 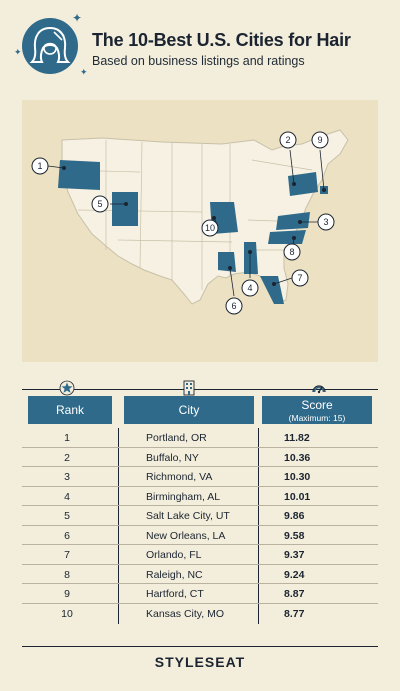 What do you see at coordinates (179, 477) in the screenshot?
I see `city-cell: Richmond, VA` at bounding box center [179, 477].